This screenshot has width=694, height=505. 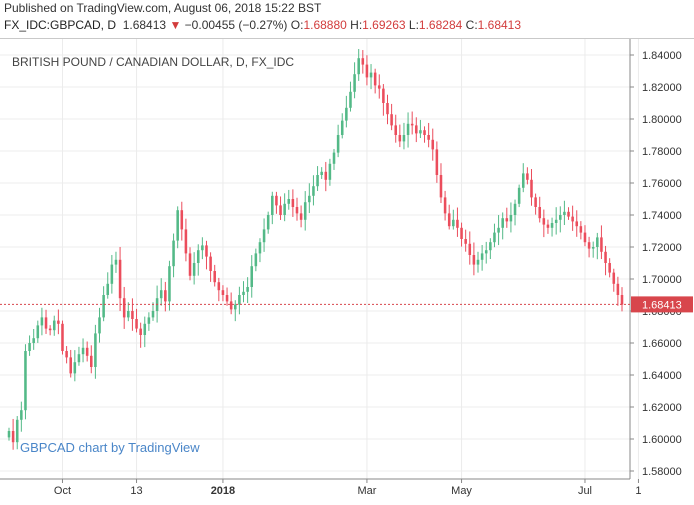 I want to click on y-tick-label: 1.62000, so click(x=662, y=408).